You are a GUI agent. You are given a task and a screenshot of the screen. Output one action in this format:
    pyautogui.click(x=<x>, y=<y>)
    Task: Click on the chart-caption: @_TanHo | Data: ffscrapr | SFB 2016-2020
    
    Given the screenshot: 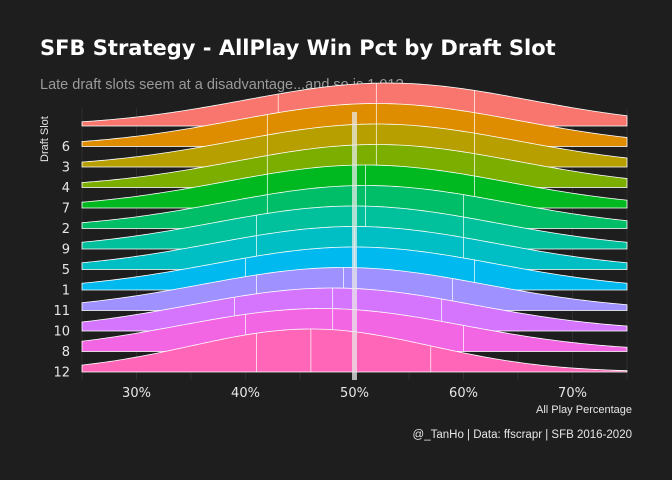 What is the action you would take?
    pyautogui.click(x=522, y=435)
    